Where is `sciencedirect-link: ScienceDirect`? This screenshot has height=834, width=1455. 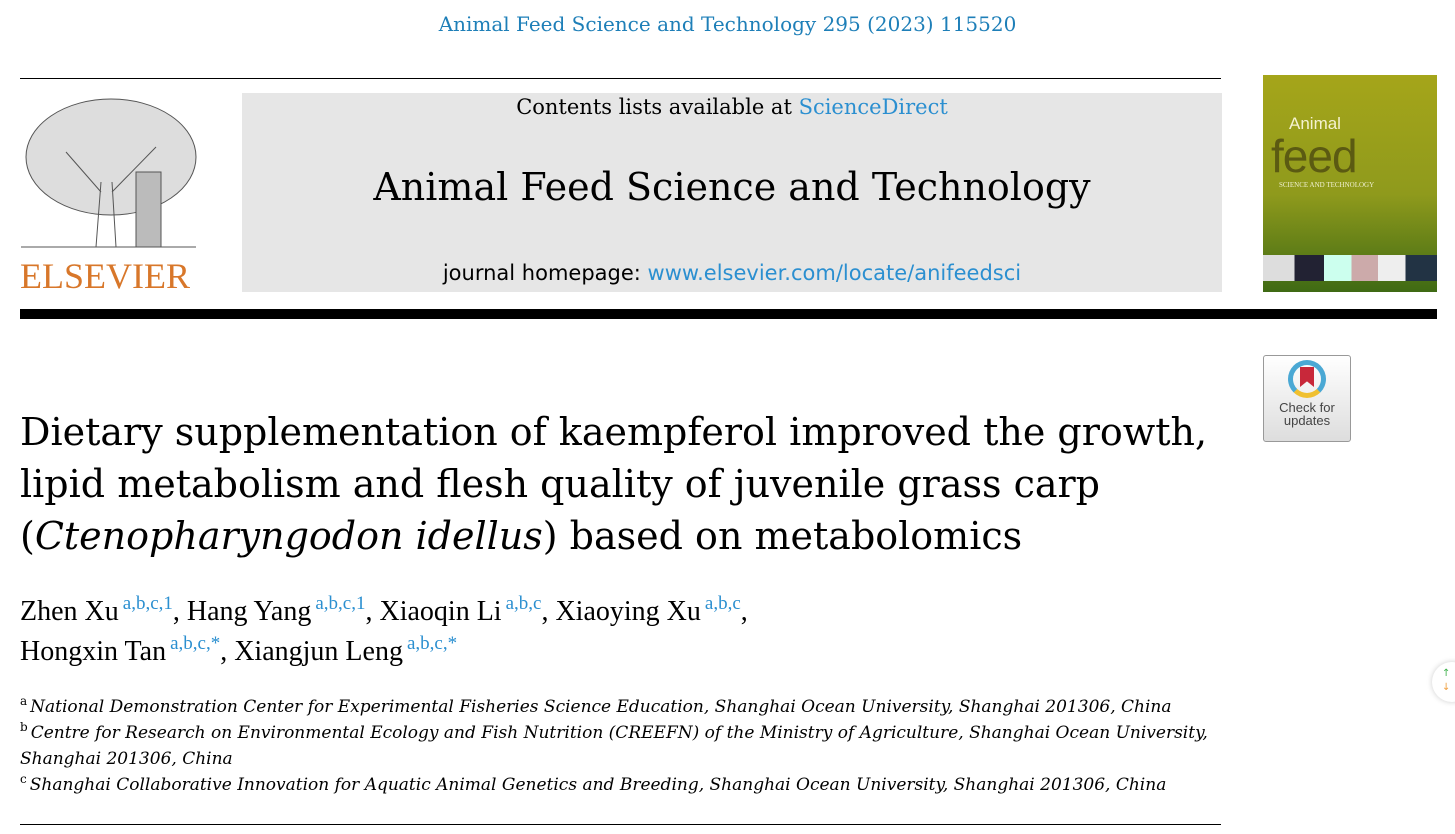 sciencedirect-link: ScienceDirect is located at coordinates (873, 107).